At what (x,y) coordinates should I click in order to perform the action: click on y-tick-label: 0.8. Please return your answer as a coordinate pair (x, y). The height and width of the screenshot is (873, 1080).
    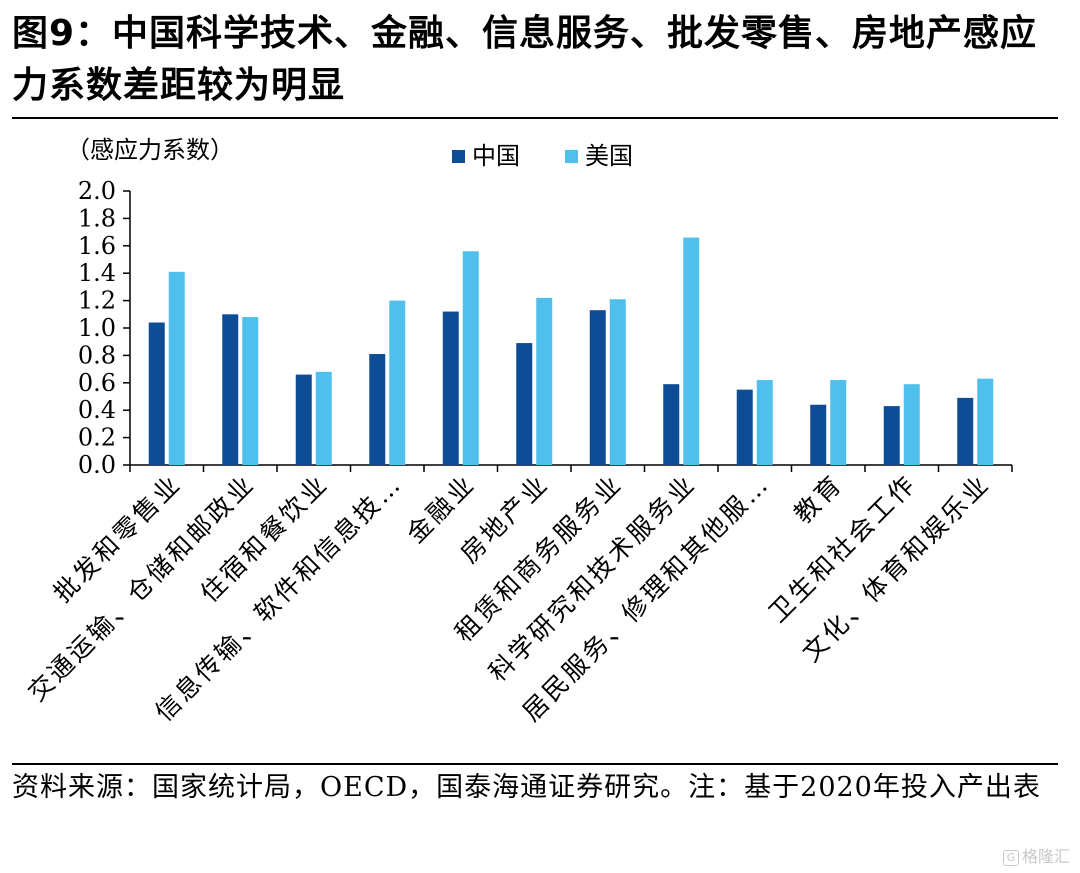
    Looking at the image, I should click on (97, 355).